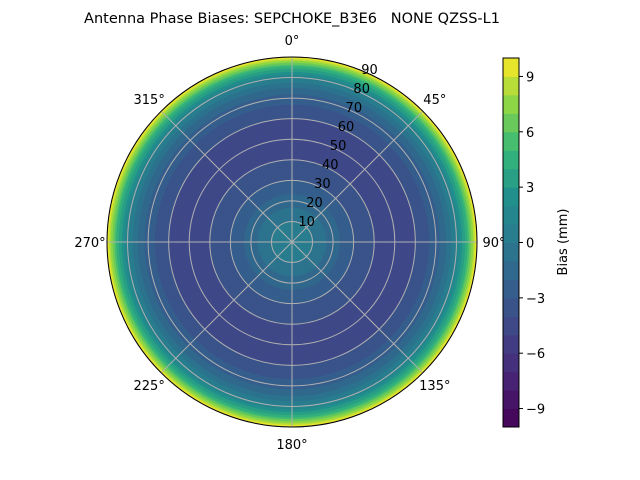 The image size is (640, 480). What do you see at coordinates (354, 108) in the screenshot?
I see `radial-tick-label: 70` at bounding box center [354, 108].